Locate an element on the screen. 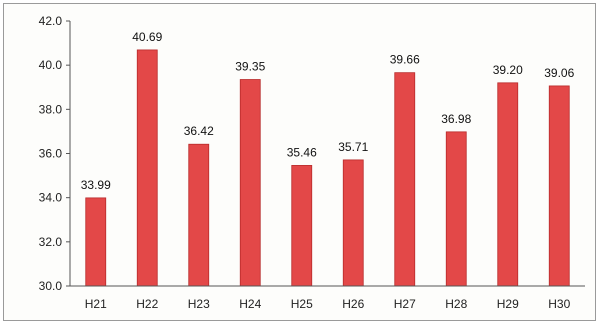  y-axis-ticks: 30.0 32.0 34.0 36.0 38.0 40.0 42.0 is located at coordinates (54, 153).